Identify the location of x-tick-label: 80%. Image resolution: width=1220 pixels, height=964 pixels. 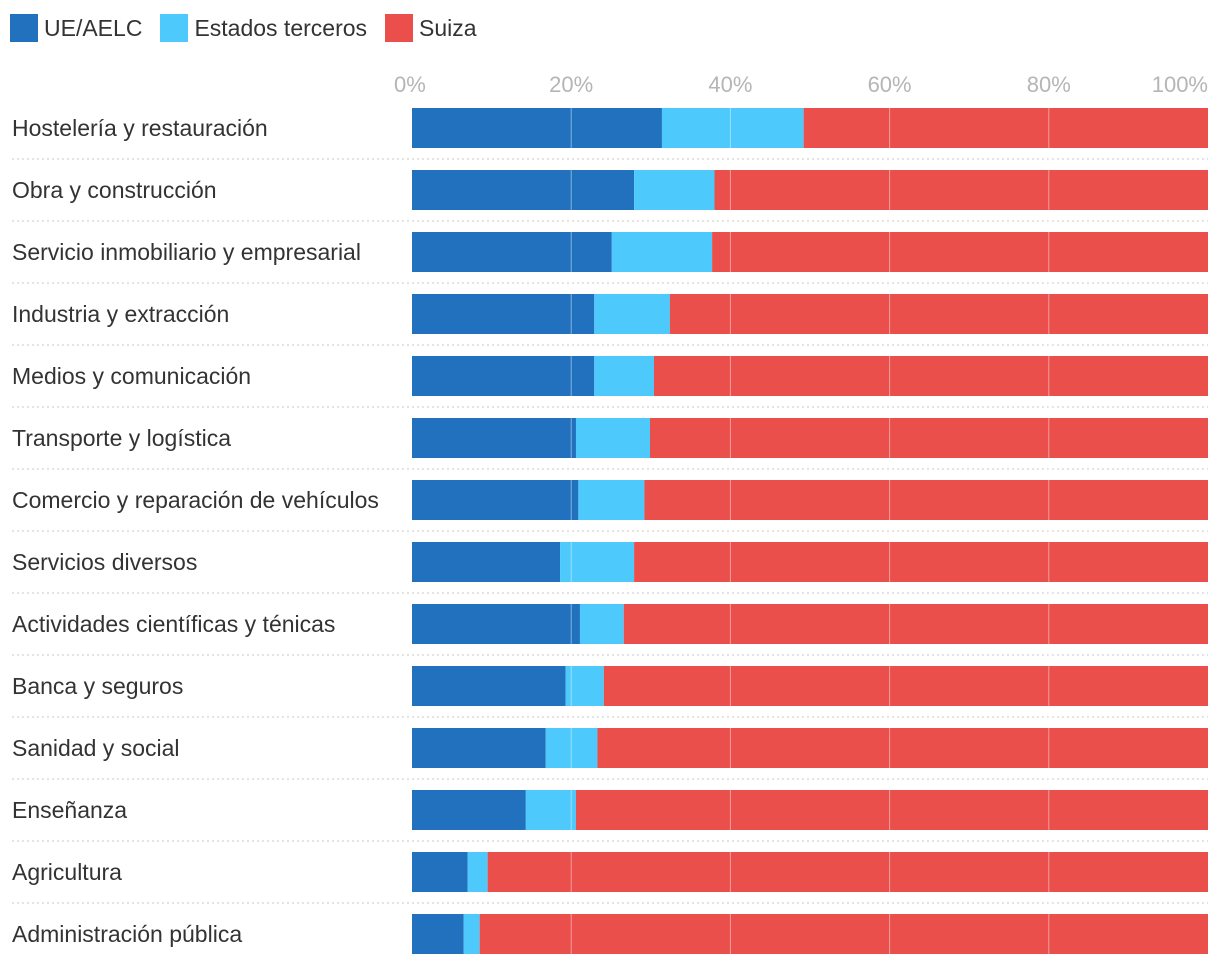
(1049, 84).